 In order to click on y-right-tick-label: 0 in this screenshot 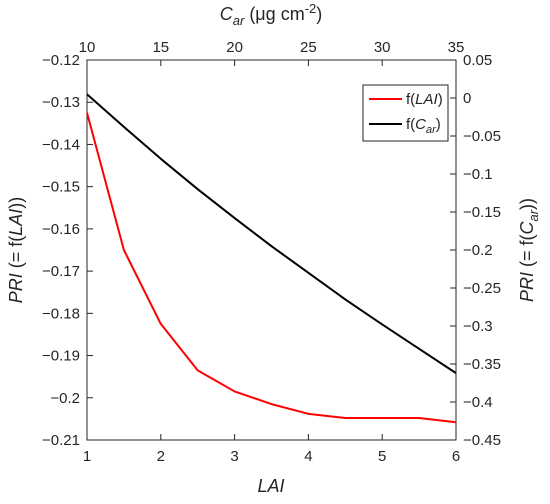, I will do `click(467, 98)`.